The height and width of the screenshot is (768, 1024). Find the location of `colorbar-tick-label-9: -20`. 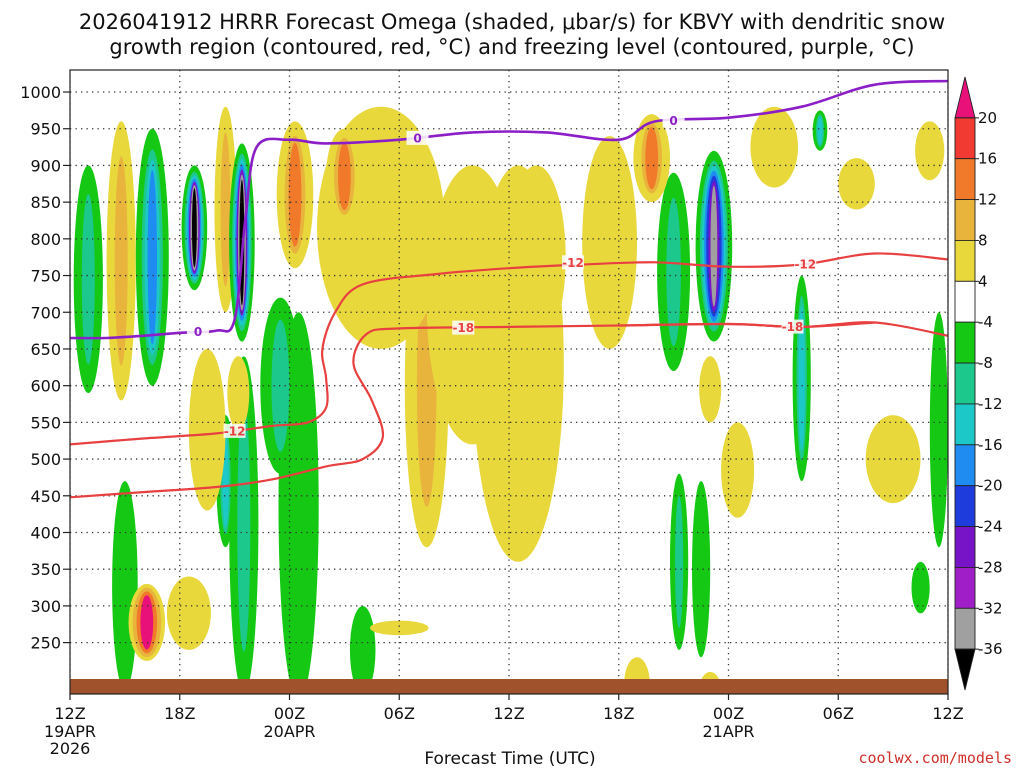

colorbar-tick-label-9: -20 is located at coordinates (990, 486).